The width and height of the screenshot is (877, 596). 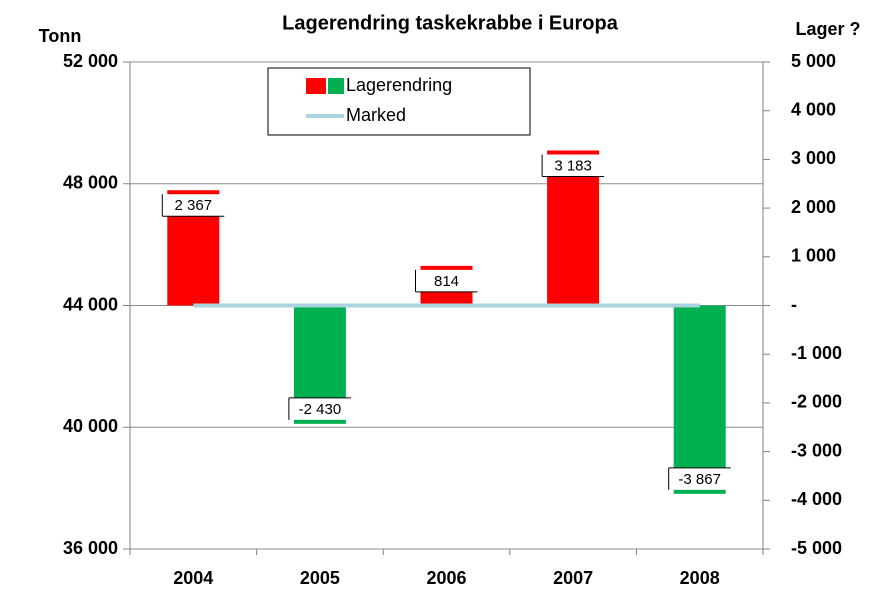 I want to click on y2-axis-title: Lager ?, so click(x=827, y=29).